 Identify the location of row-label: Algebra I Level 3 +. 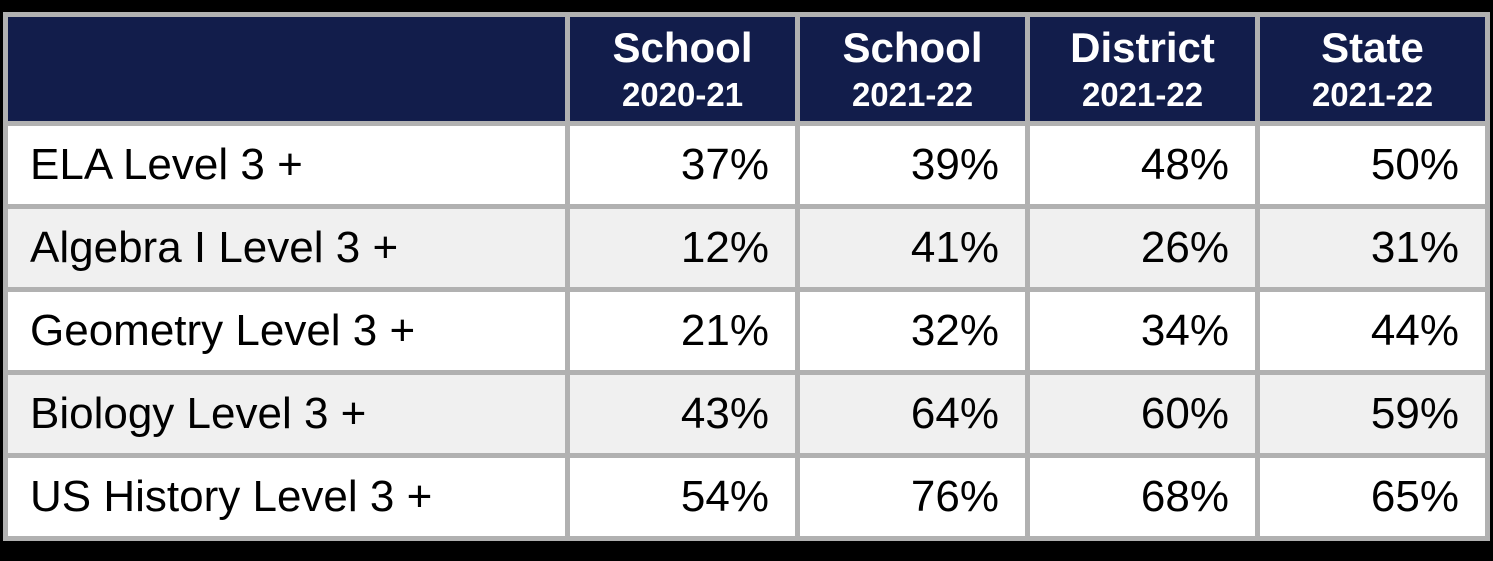
(286, 248).